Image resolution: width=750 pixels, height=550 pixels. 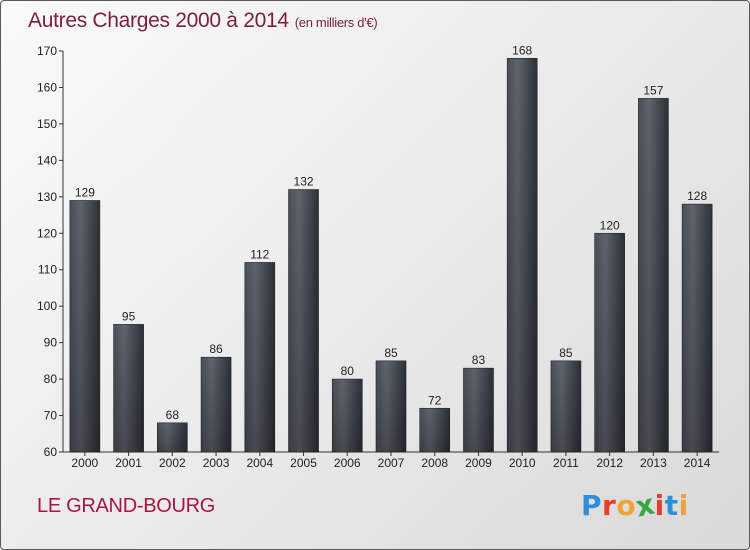 I want to click on proxiti-logo: Proxiti, so click(x=635, y=505).